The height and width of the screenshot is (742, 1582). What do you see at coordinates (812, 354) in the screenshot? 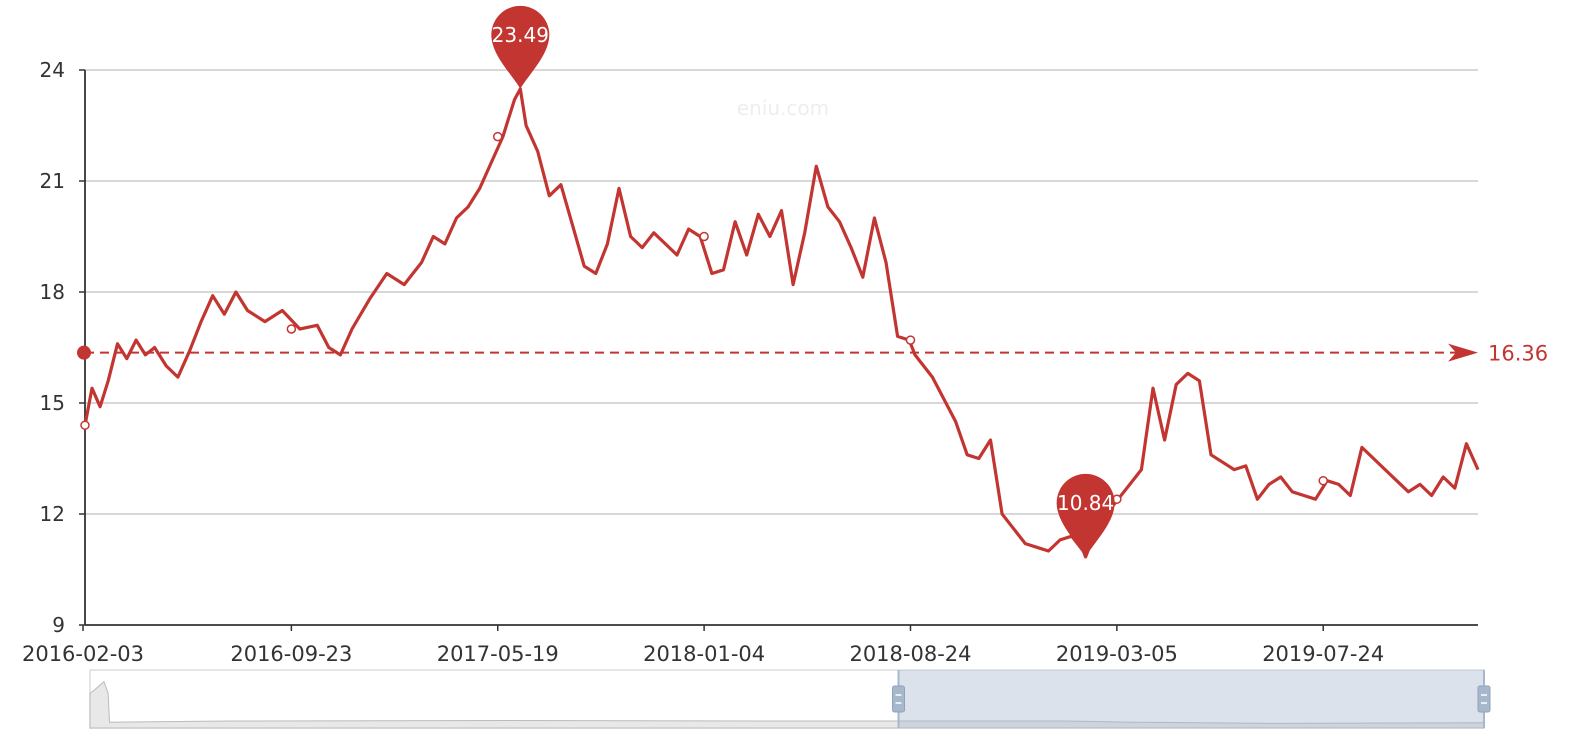
I see `average-line: 16.36` at bounding box center [812, 354].